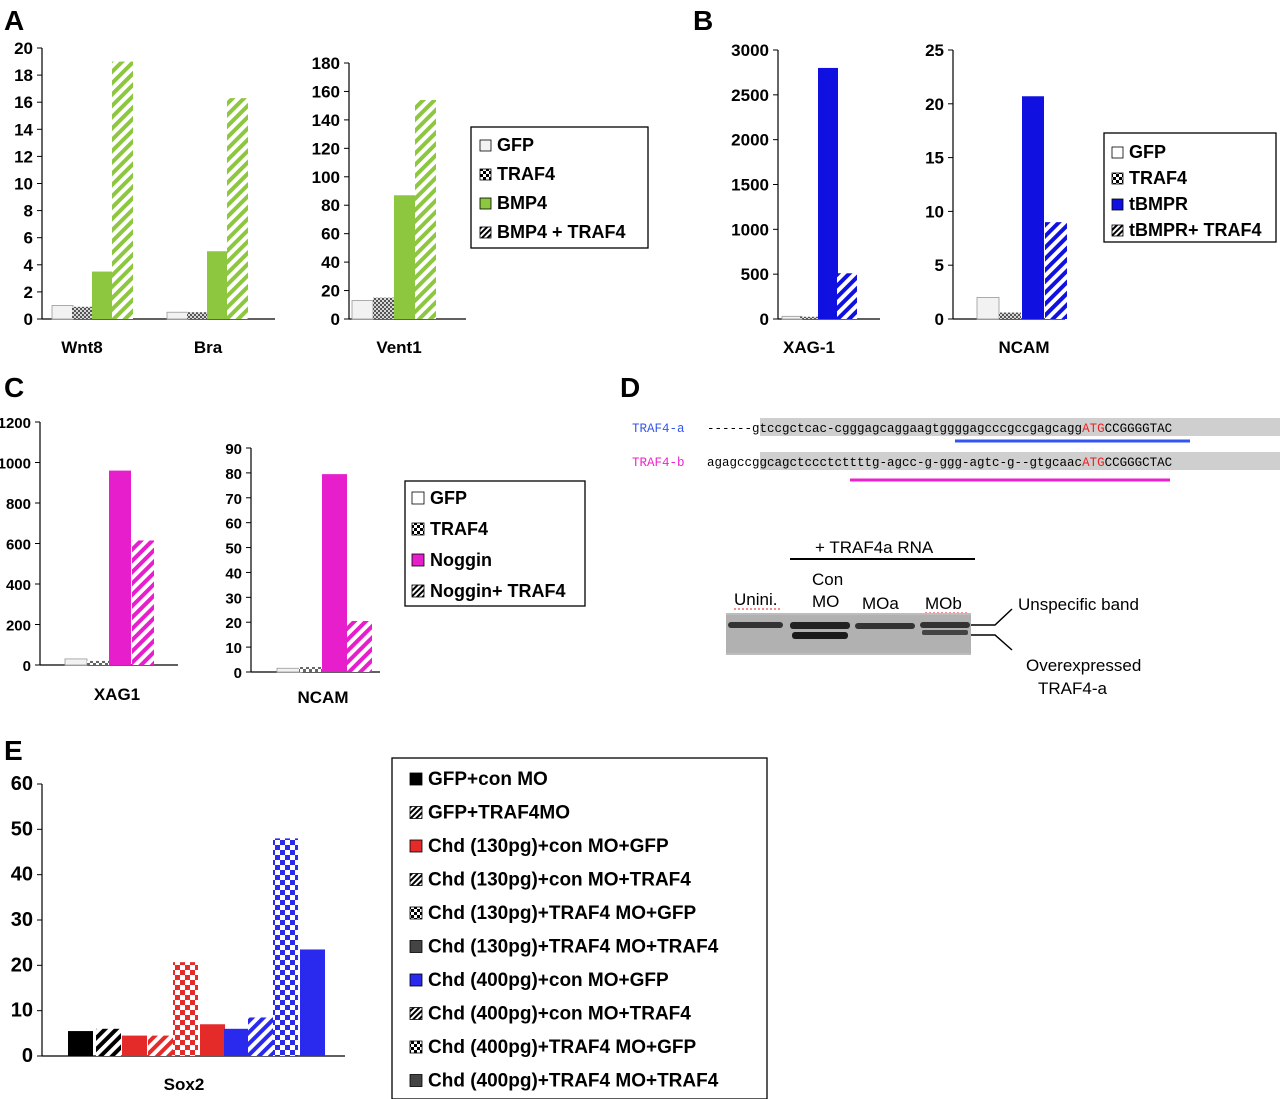 The width and height of the screenshot is (1280, 1099). What do you see at coordinates (658, 463) in the screenshot?
I see `traf4b-label: TRAF4-b` at bounding box center [658, 463].